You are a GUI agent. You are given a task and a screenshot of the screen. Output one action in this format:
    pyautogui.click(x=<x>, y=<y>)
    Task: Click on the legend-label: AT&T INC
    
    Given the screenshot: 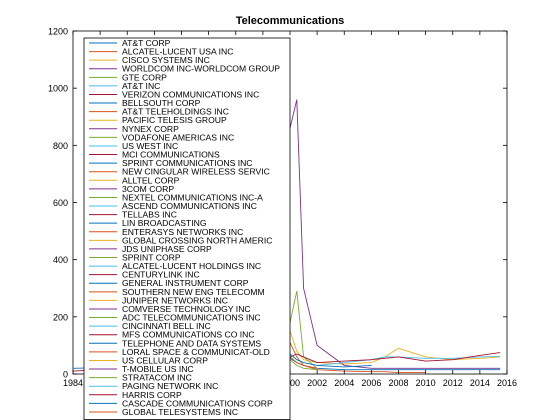 What is the action you would take?
    pyautogui.click(x=141, y=86)
    